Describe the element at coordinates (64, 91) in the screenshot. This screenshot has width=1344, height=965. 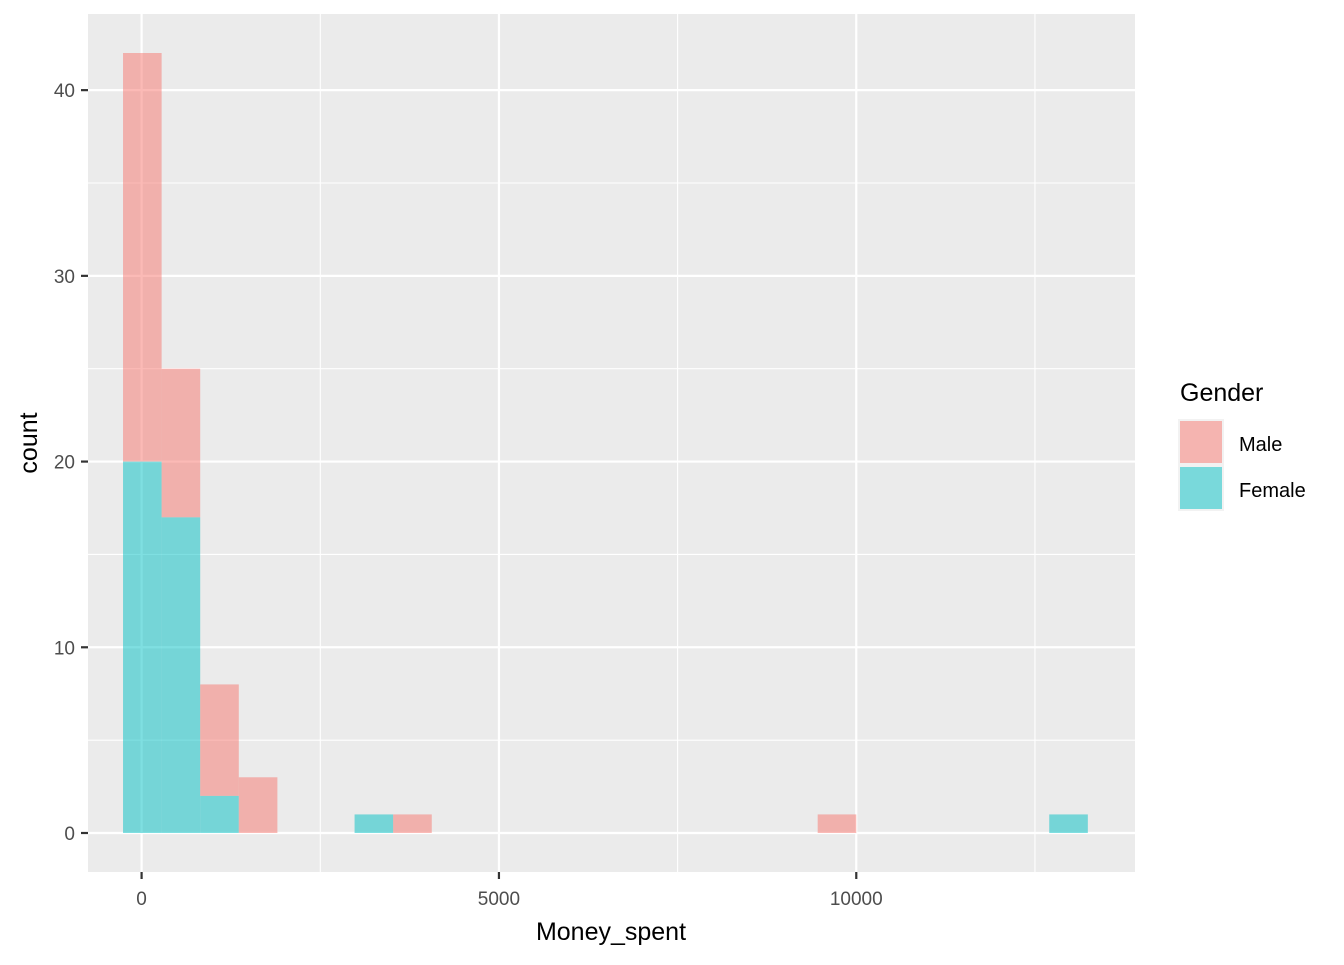
I see `y-tick-label: 40` at that location.